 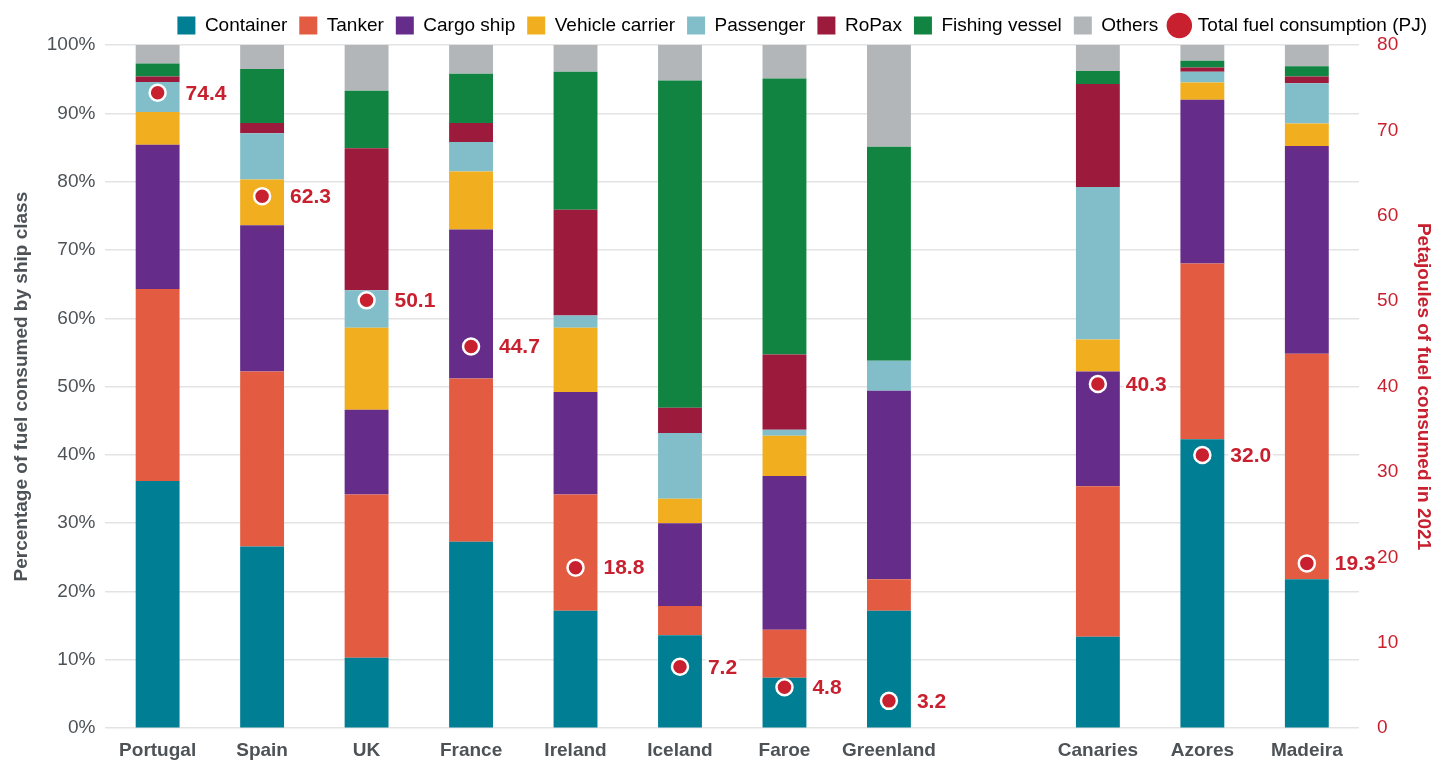 I want to click on legend-label: Others, so click(x=1130, y=24).